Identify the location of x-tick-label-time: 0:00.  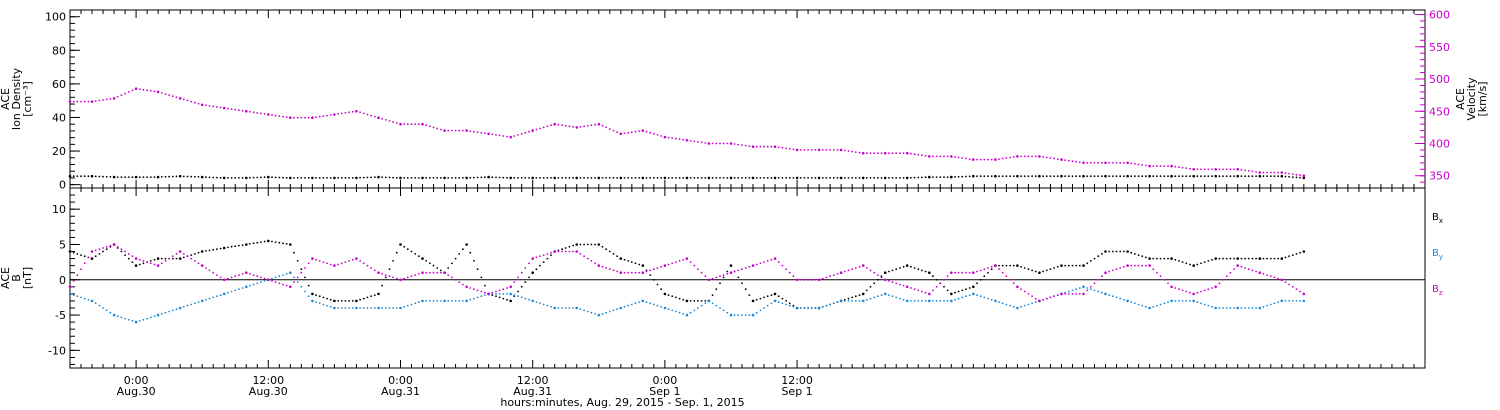
(400, 380).